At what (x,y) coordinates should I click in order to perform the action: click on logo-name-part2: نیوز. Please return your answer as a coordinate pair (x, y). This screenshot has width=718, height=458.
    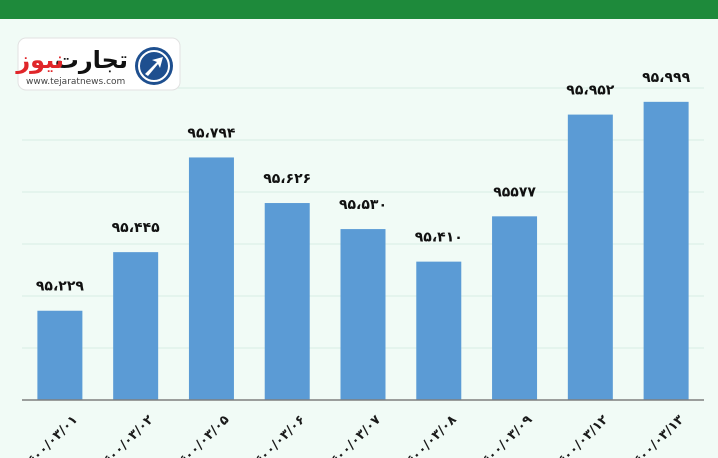
    Looking at the image, I should click on (39, 60).